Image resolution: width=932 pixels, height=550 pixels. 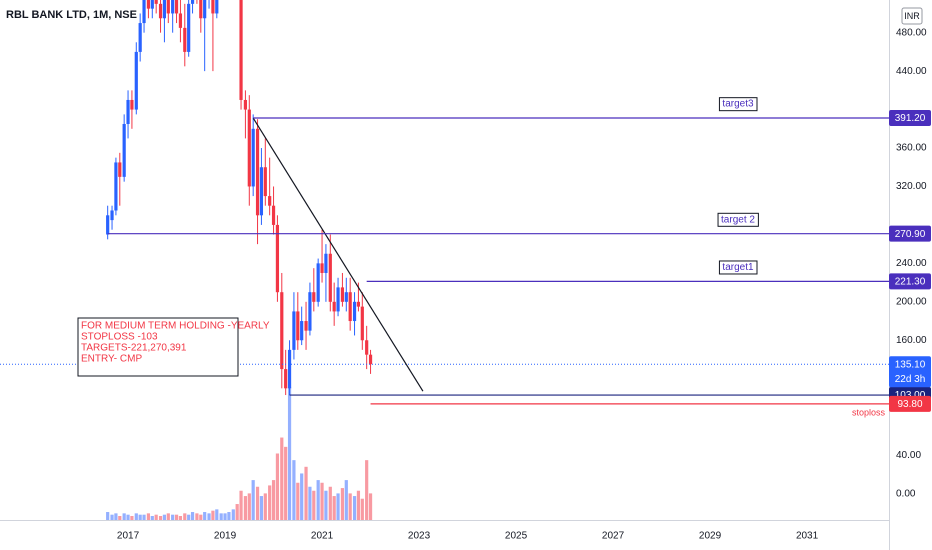 What do you see at coordinates (906, 494) in the screenshot?
I see `y-tick-label: 0.00` at bounding box center [906, 494].